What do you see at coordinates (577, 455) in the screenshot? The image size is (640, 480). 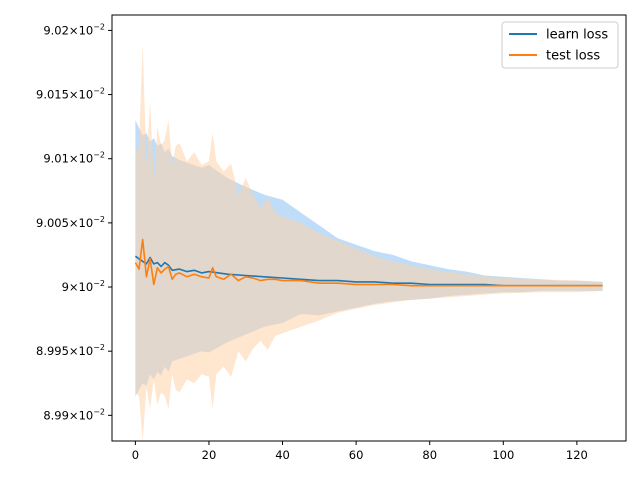 I see `x-tick-label: 120` at bounding box center [577, 455].